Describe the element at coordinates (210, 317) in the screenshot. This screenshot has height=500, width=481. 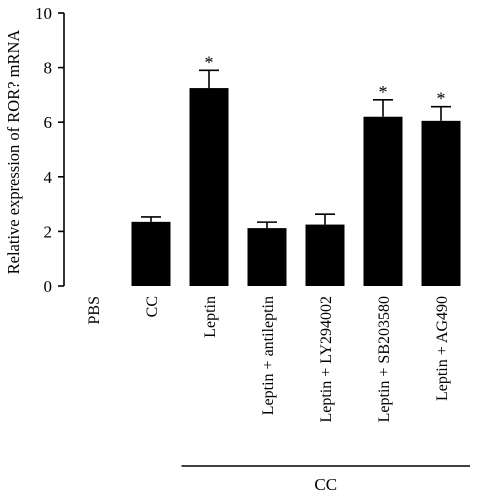
I see `category-label: Leptin` at that location.